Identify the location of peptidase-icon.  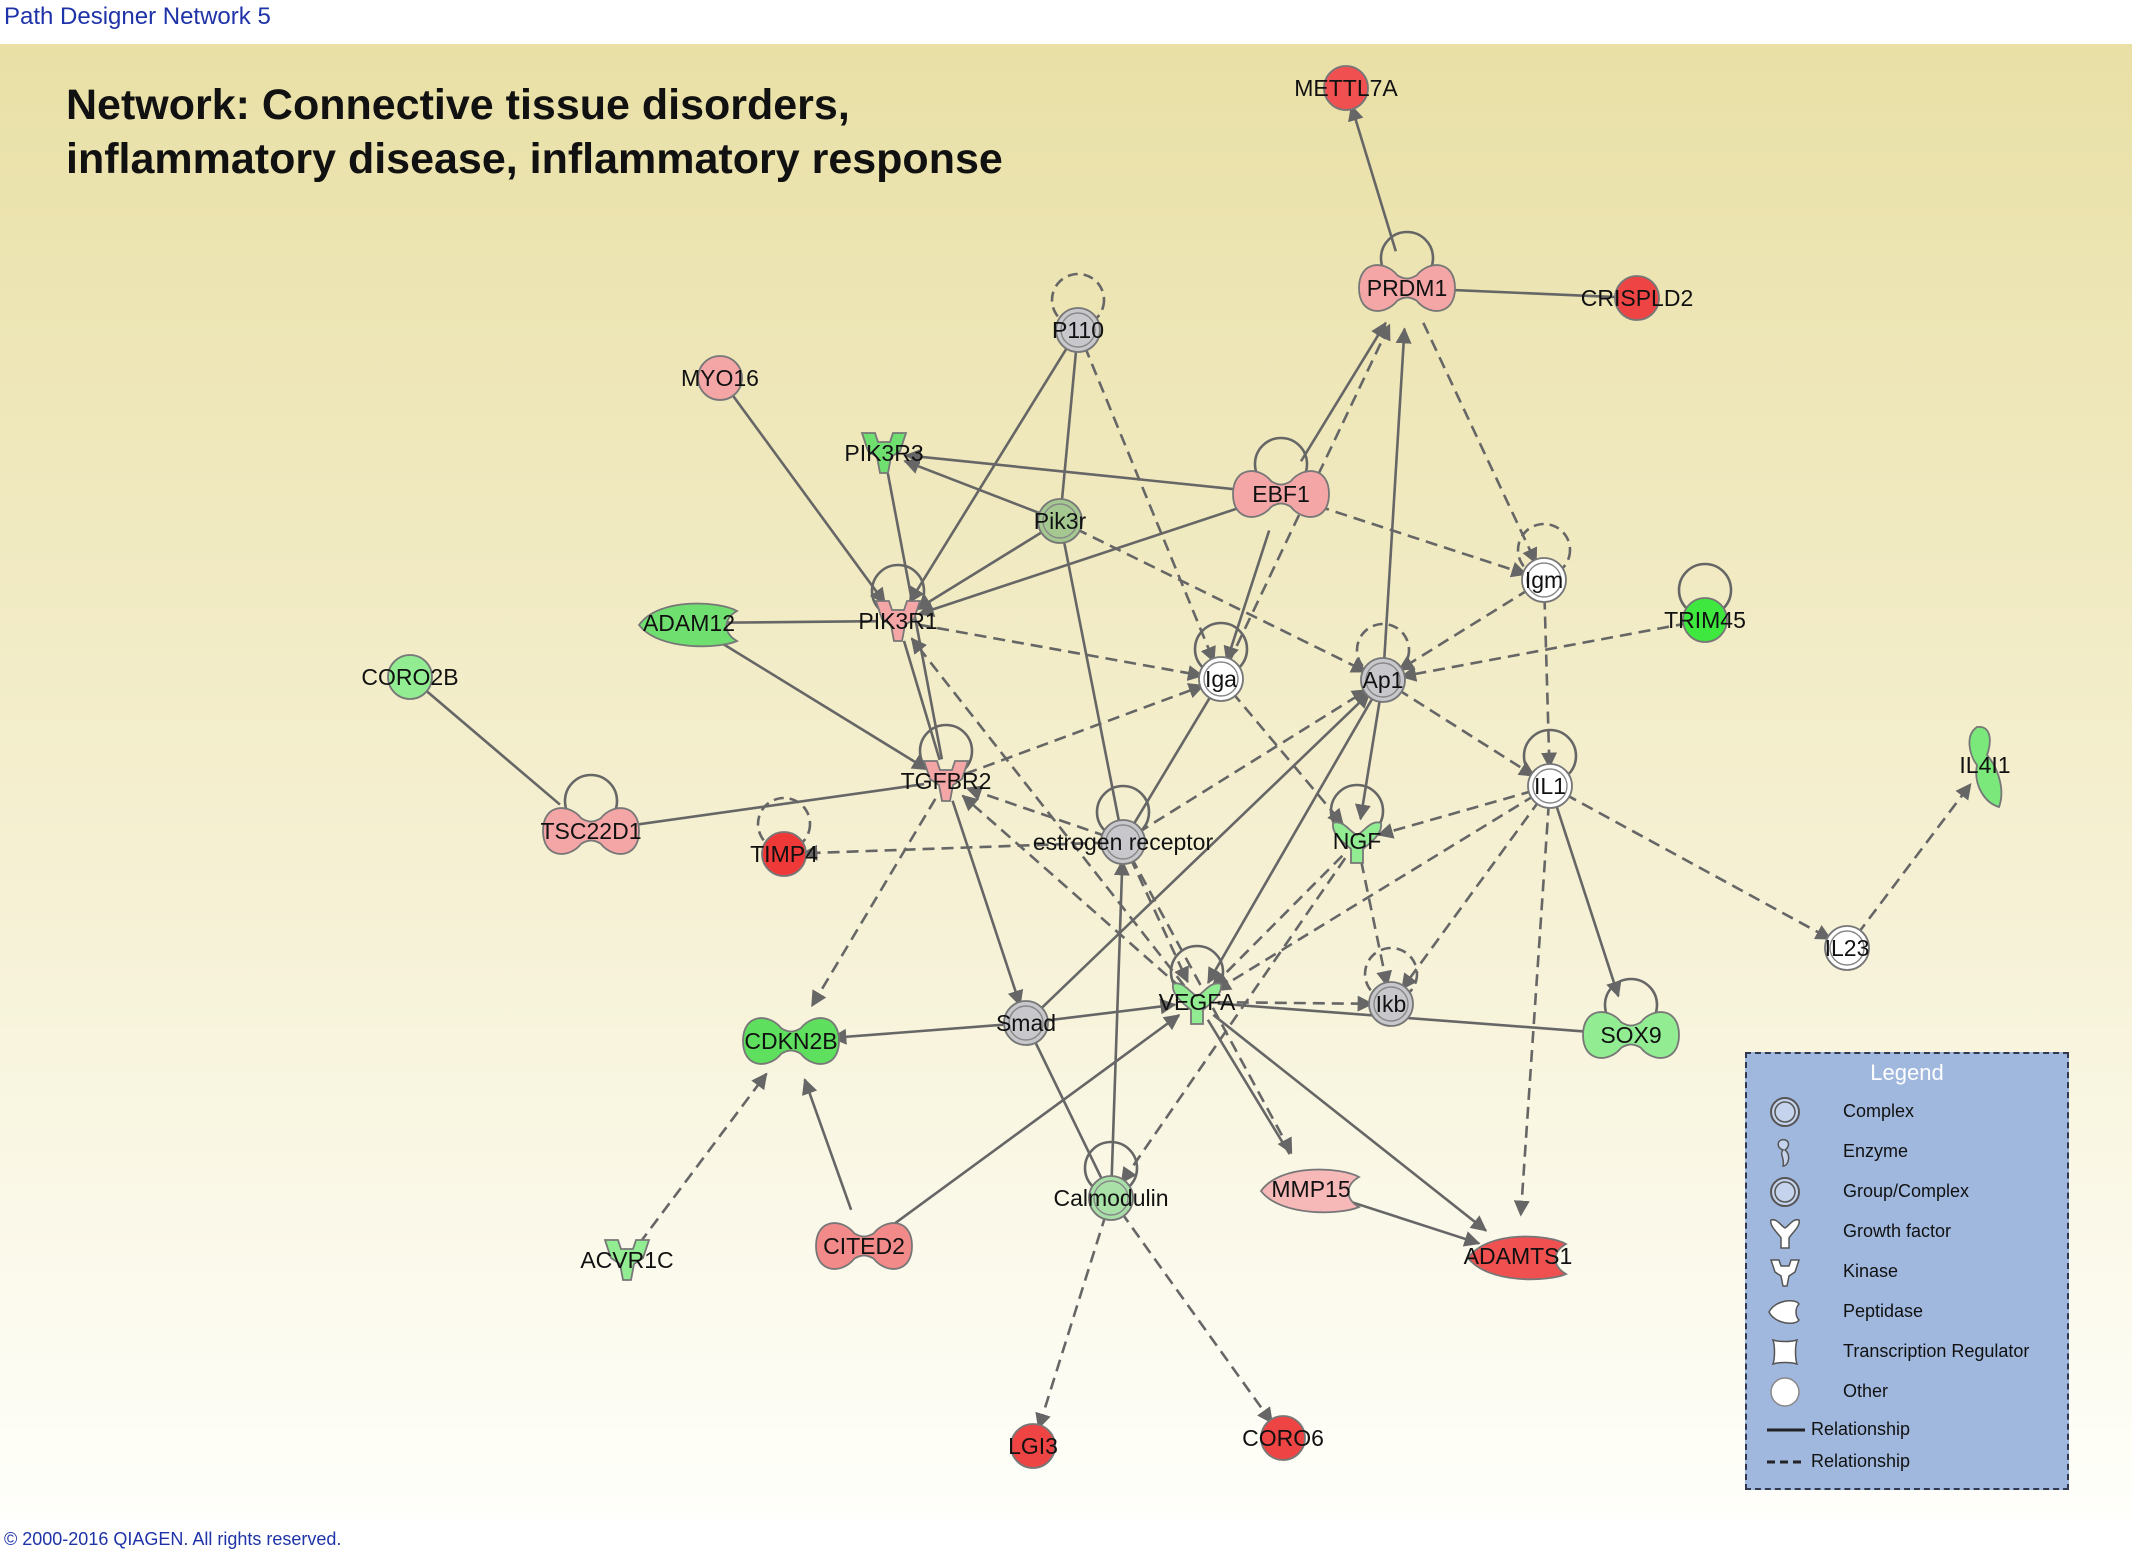
(1784, 1312).